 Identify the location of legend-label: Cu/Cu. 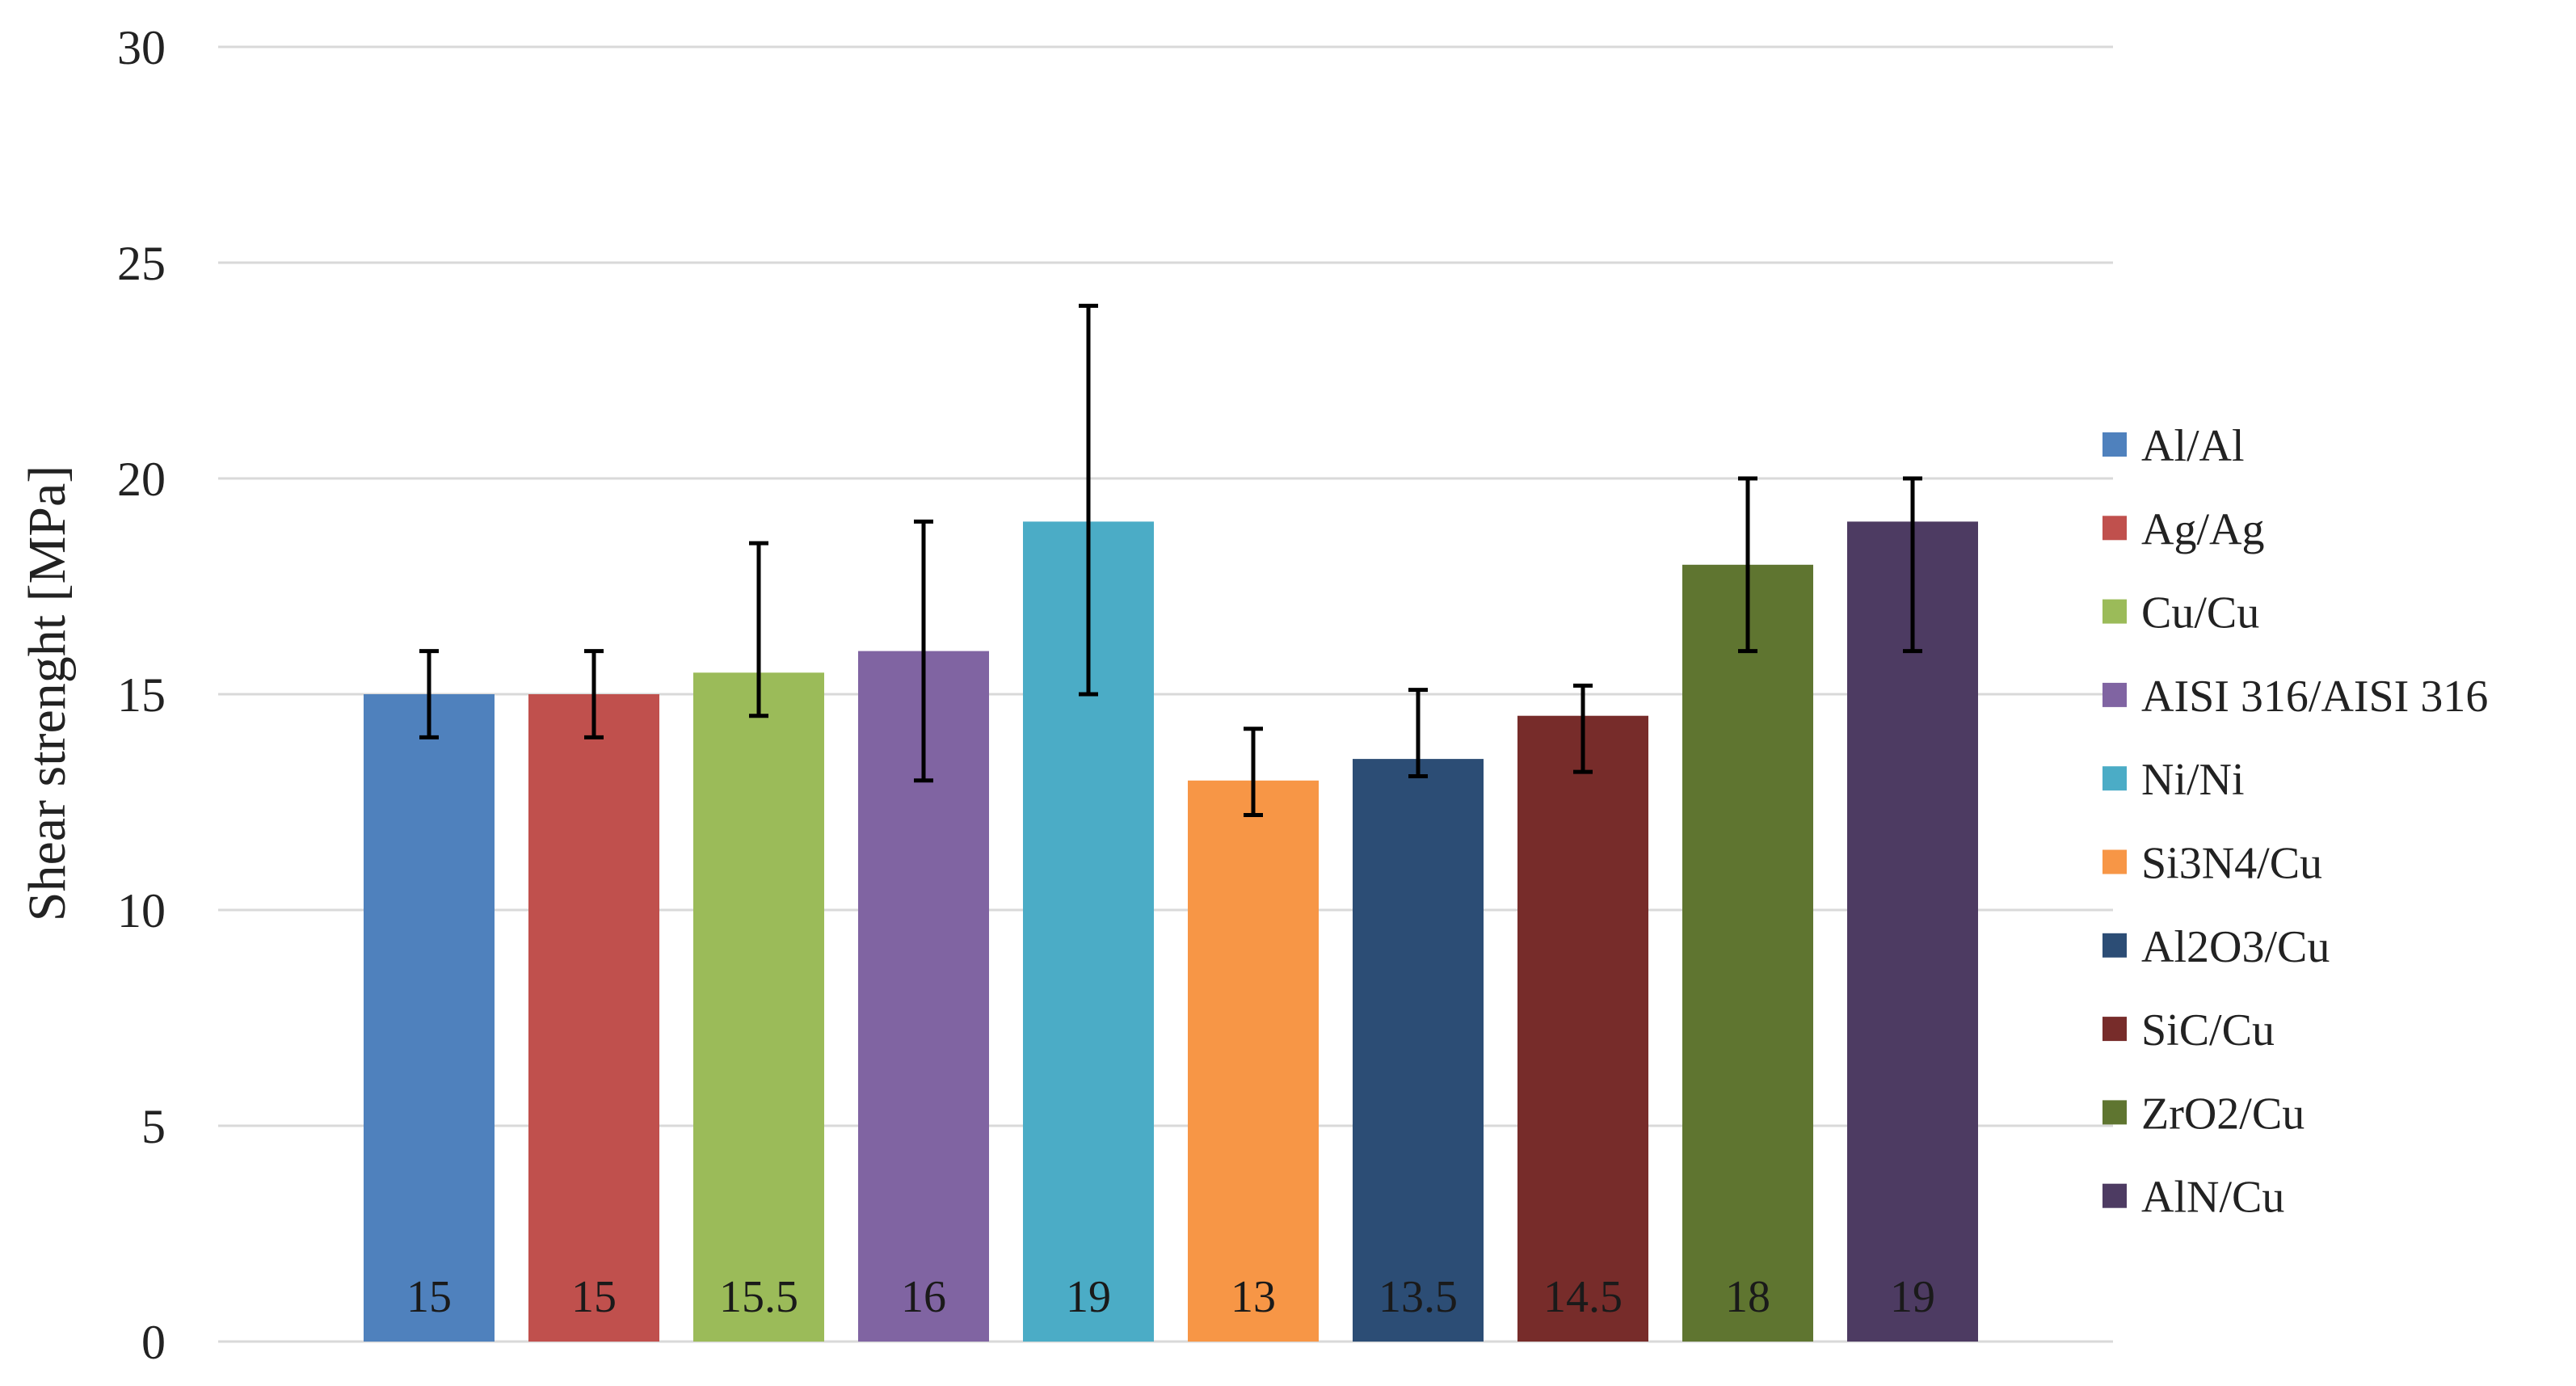
(2200, 613).